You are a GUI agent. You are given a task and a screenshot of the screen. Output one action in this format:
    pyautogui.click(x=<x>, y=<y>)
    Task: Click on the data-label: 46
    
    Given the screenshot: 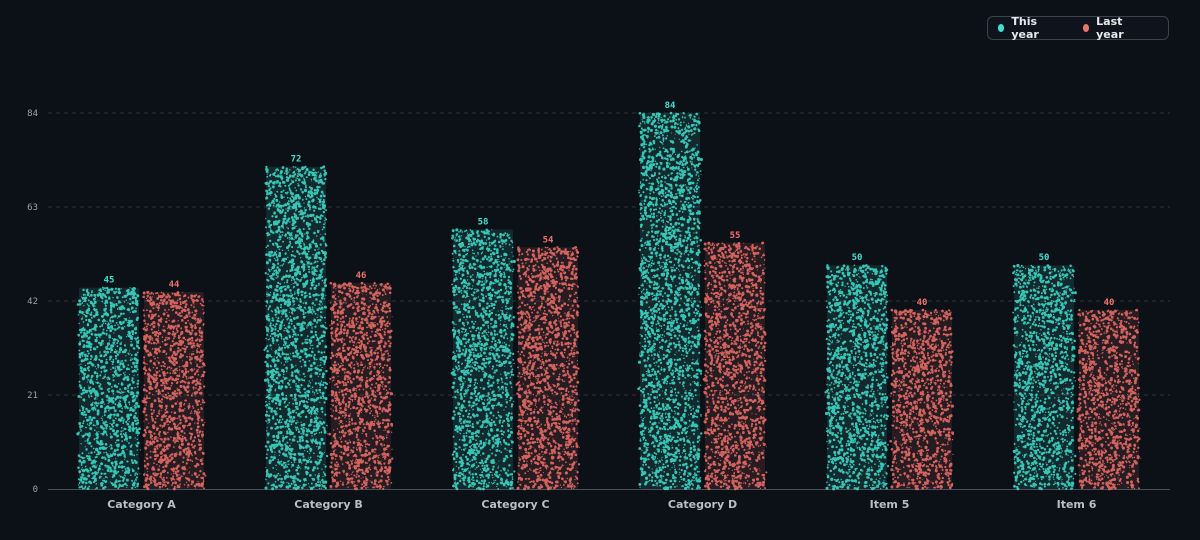 What is the action you would take?
    pyautogui.click(x=361, y=276)
    